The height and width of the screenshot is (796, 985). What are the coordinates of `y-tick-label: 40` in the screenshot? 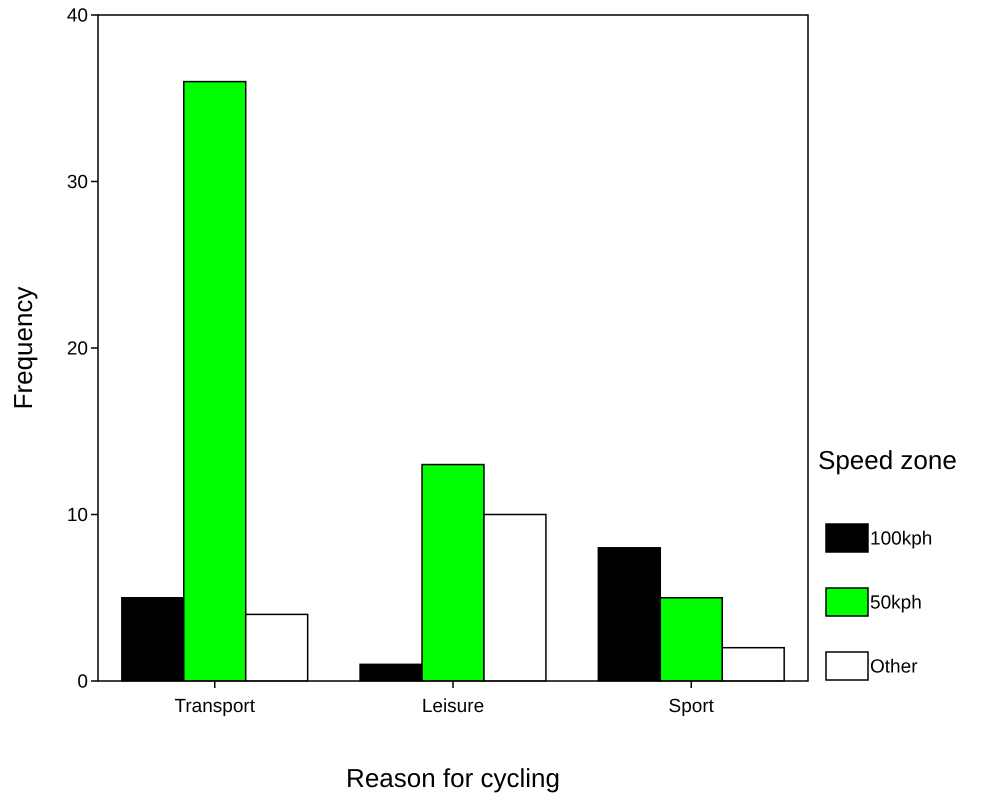 It's located at (77, 16).